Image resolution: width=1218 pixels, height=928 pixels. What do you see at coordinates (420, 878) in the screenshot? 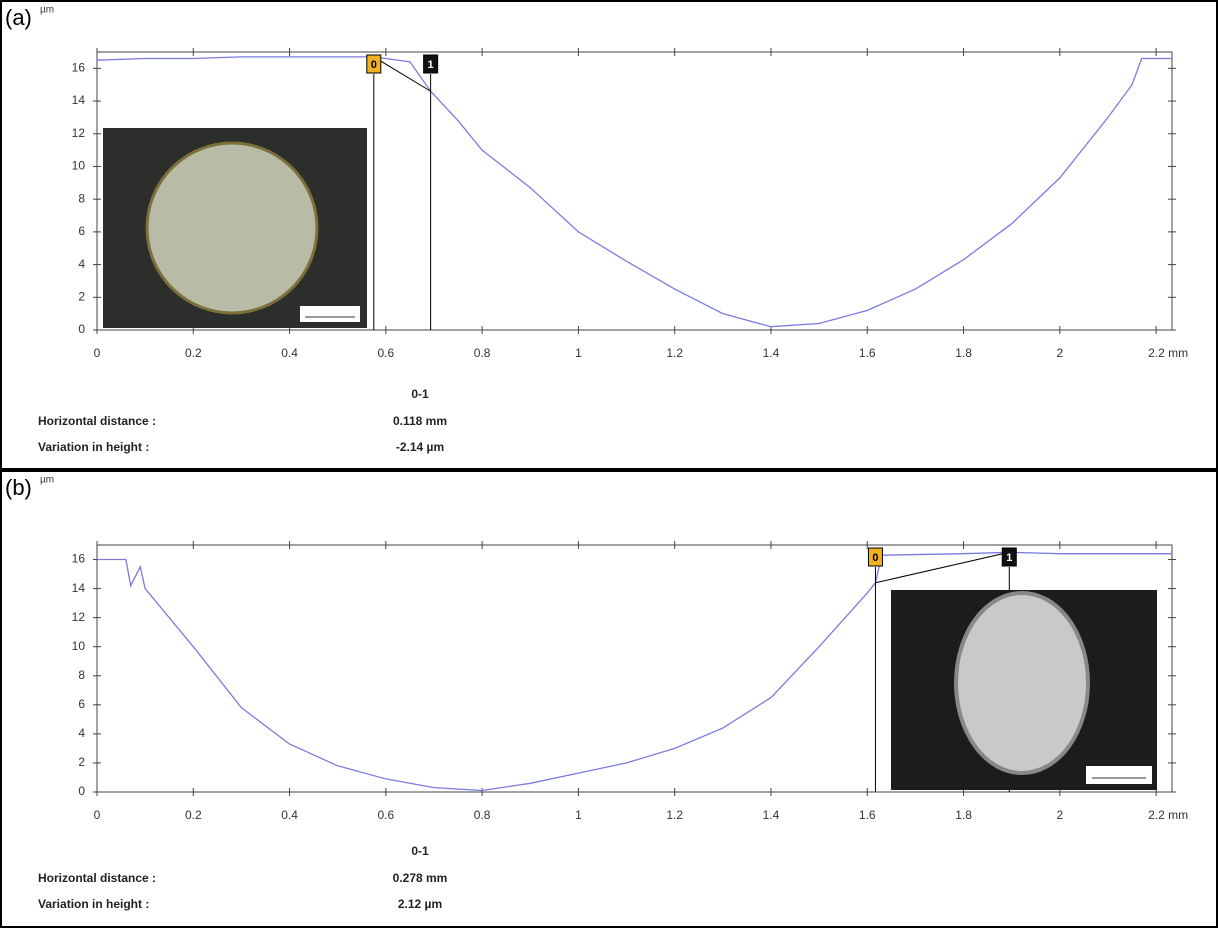
I see `measure-value: 0.278 mm` at bounding box center [420, 878].